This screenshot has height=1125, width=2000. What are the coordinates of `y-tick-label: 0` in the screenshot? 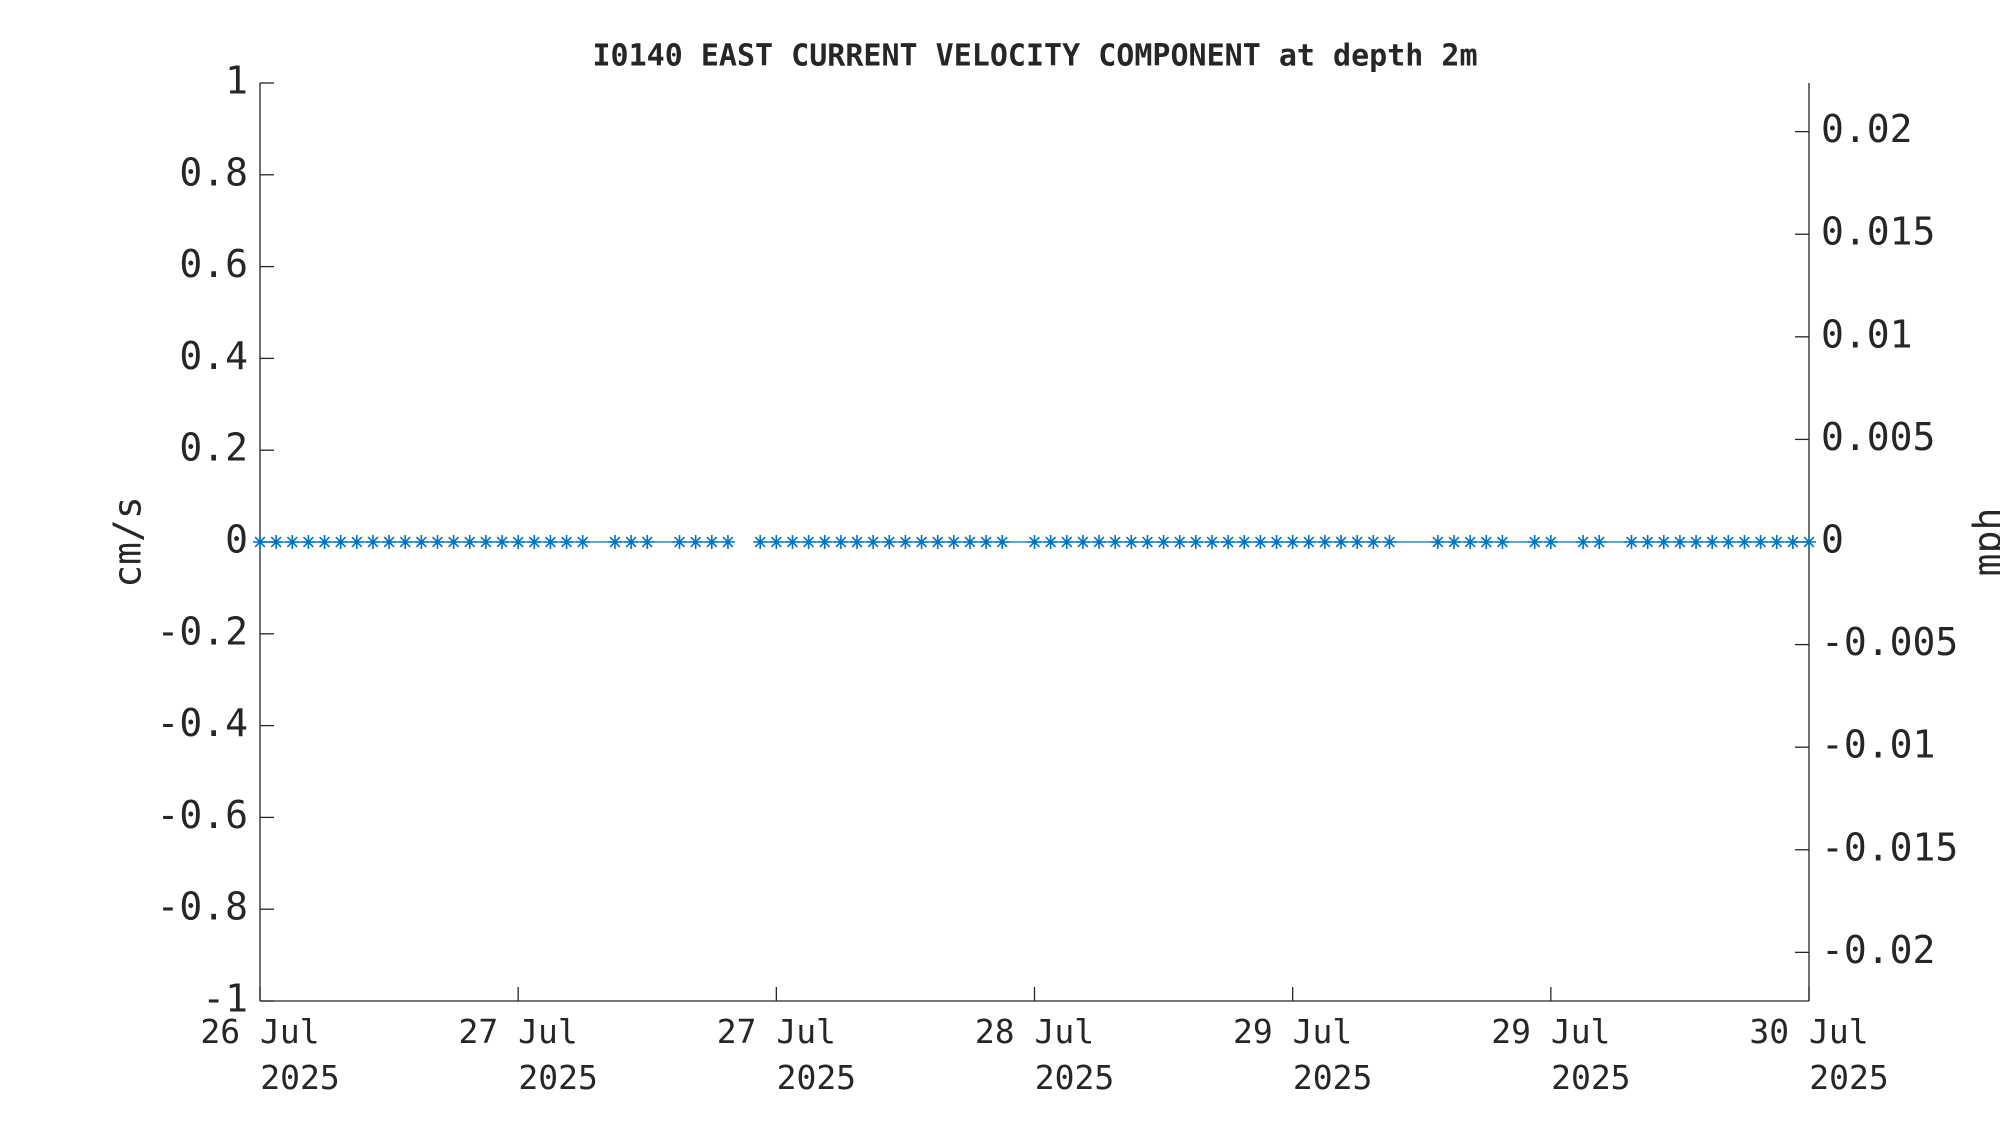 It's located at (236, 540).